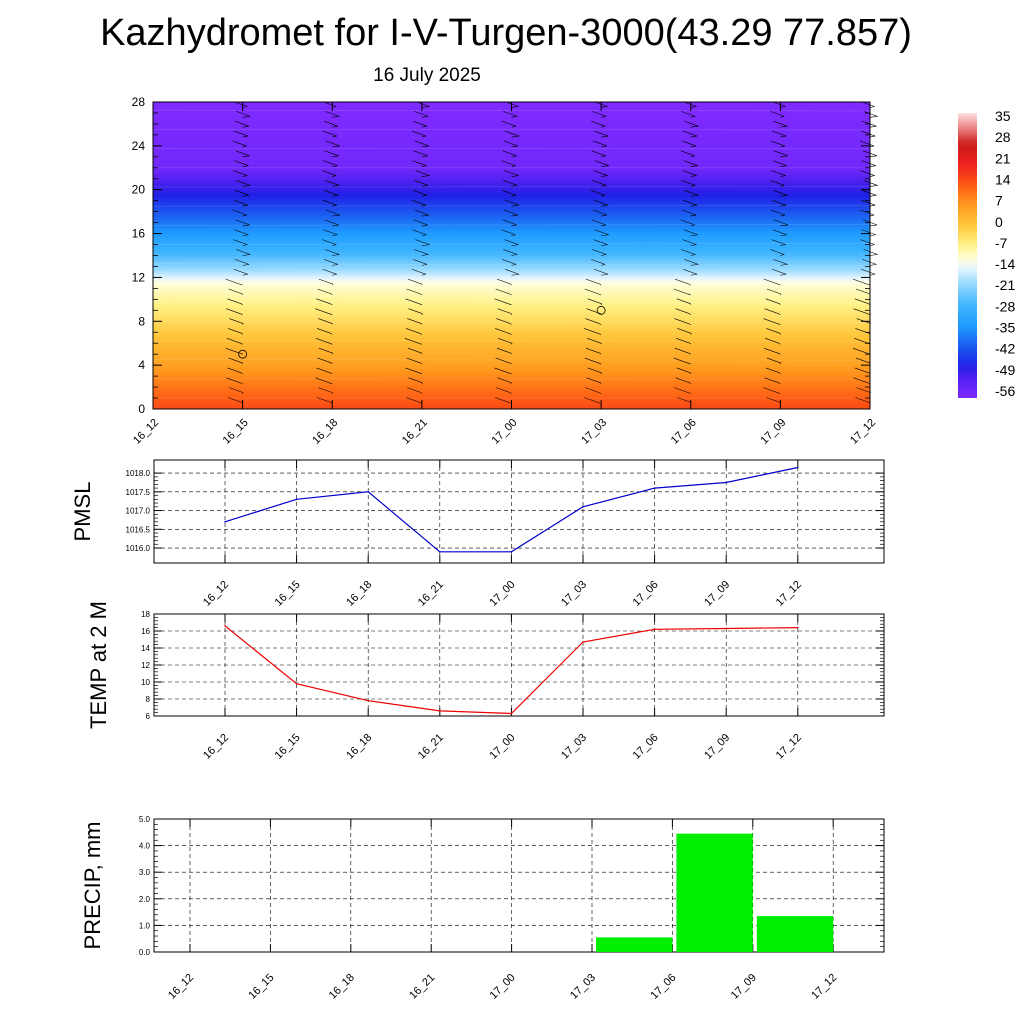  I want to click on x-tick-label: 16_21, so click(431, 594).